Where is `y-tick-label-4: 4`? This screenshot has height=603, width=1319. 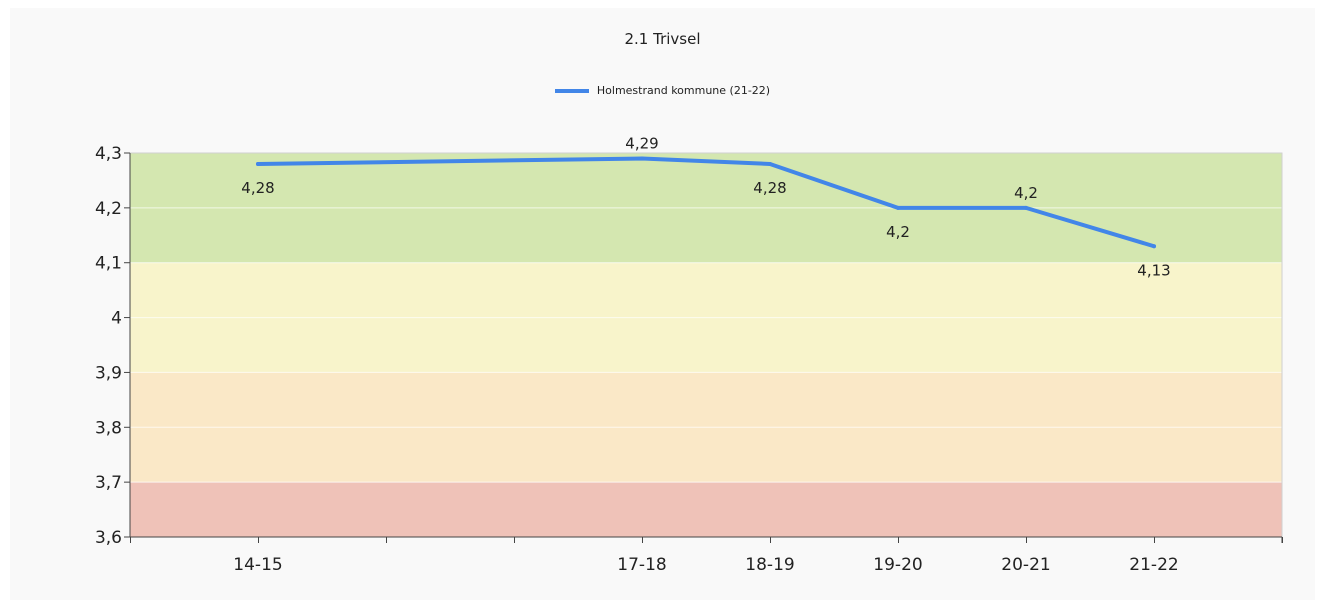
y-tick-label-4: 4 is located at coordinates (116, 319).